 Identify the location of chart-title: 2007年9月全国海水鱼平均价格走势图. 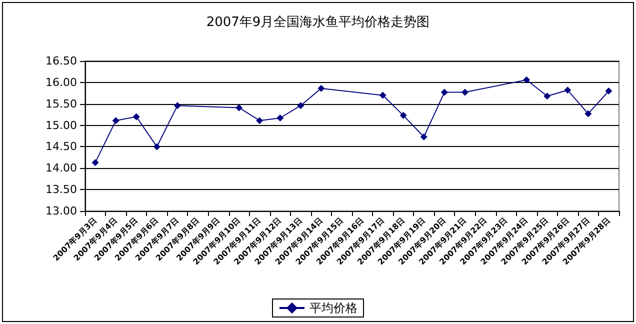
(318, 22).